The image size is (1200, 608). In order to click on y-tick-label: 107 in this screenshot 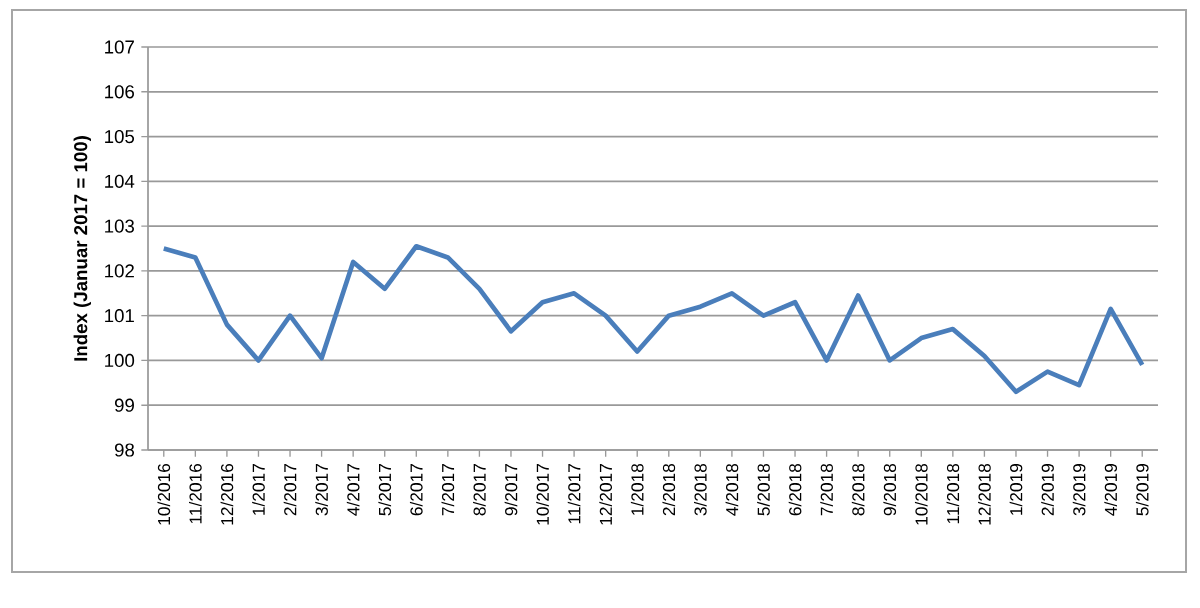, I will do `click(119, 47)`.